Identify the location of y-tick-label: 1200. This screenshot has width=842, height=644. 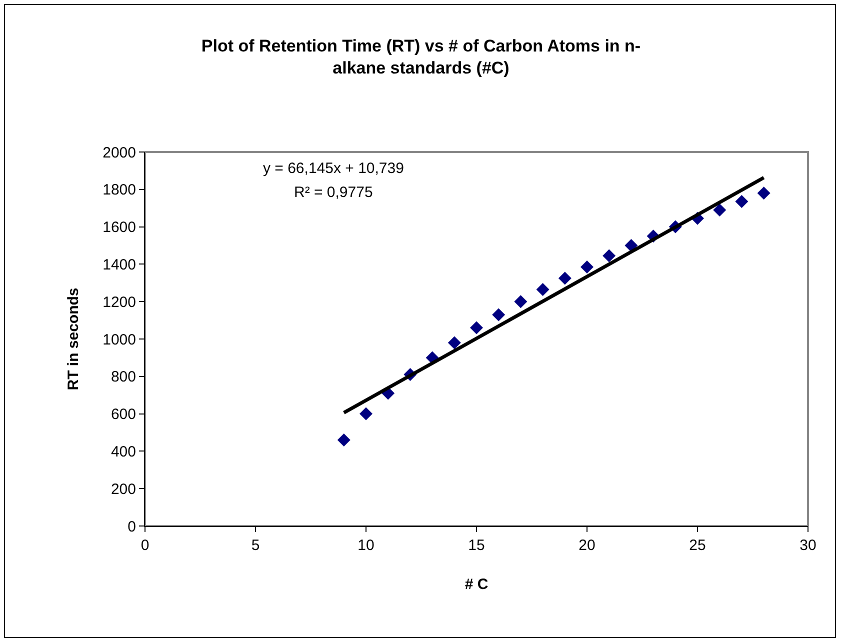
(119, 302).